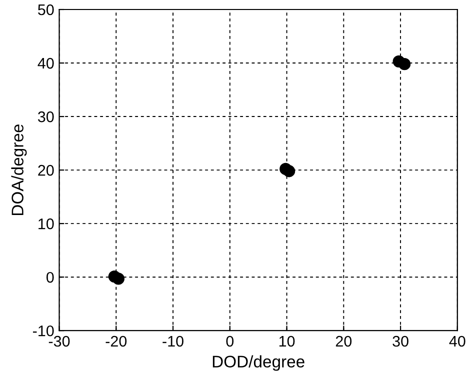 Image resolution: width=474 pixels, height=380 pixels. What do you see at coordinates (344, 341) in the screenshot?
I see `x-tick-label: 20` at bounding box center [344, 341].